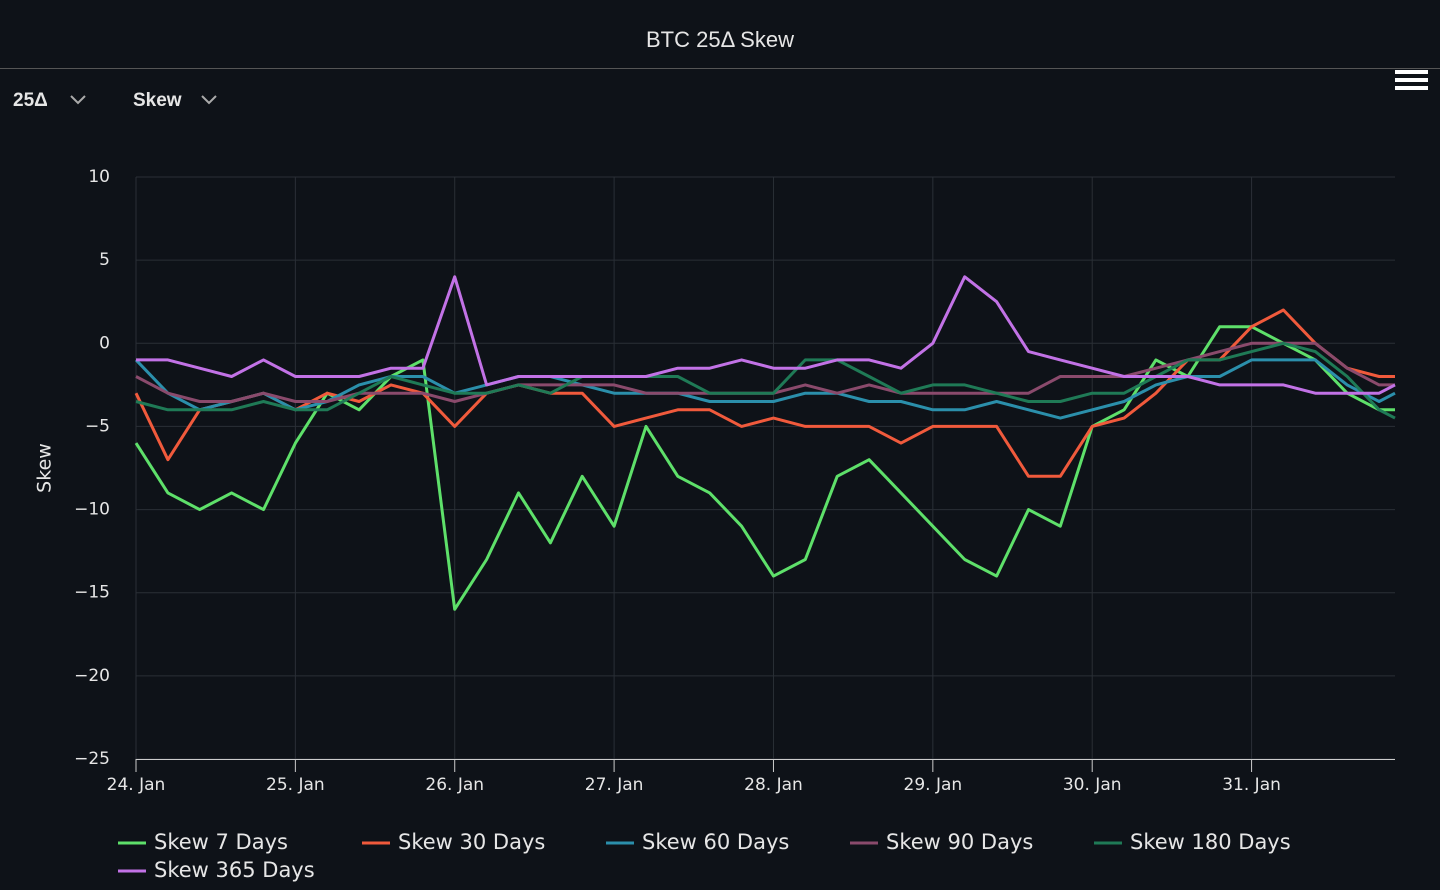 This screenshot has height=890, width=1440. What do you see at coordinates (959, 842) in the screenshot?
I see `legend-label: Skew 90 Days` at bounding box center [959, 842].